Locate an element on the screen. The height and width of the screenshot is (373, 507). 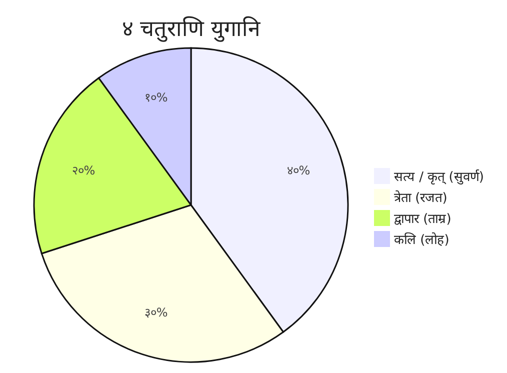
slice-label: सत्य / कृत् (सुवर्ण) is located at coordinates (439, 177).